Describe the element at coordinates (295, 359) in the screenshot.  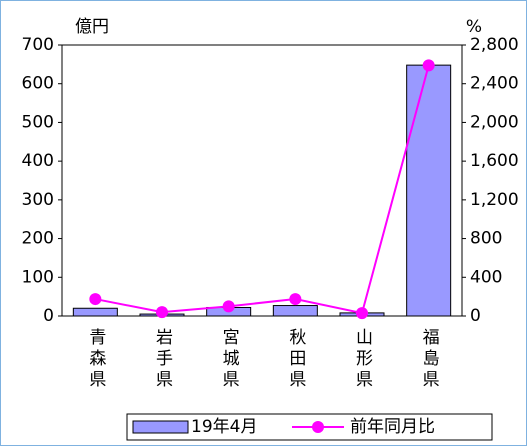
I see `x-tick-label: 秋田県` at that location.